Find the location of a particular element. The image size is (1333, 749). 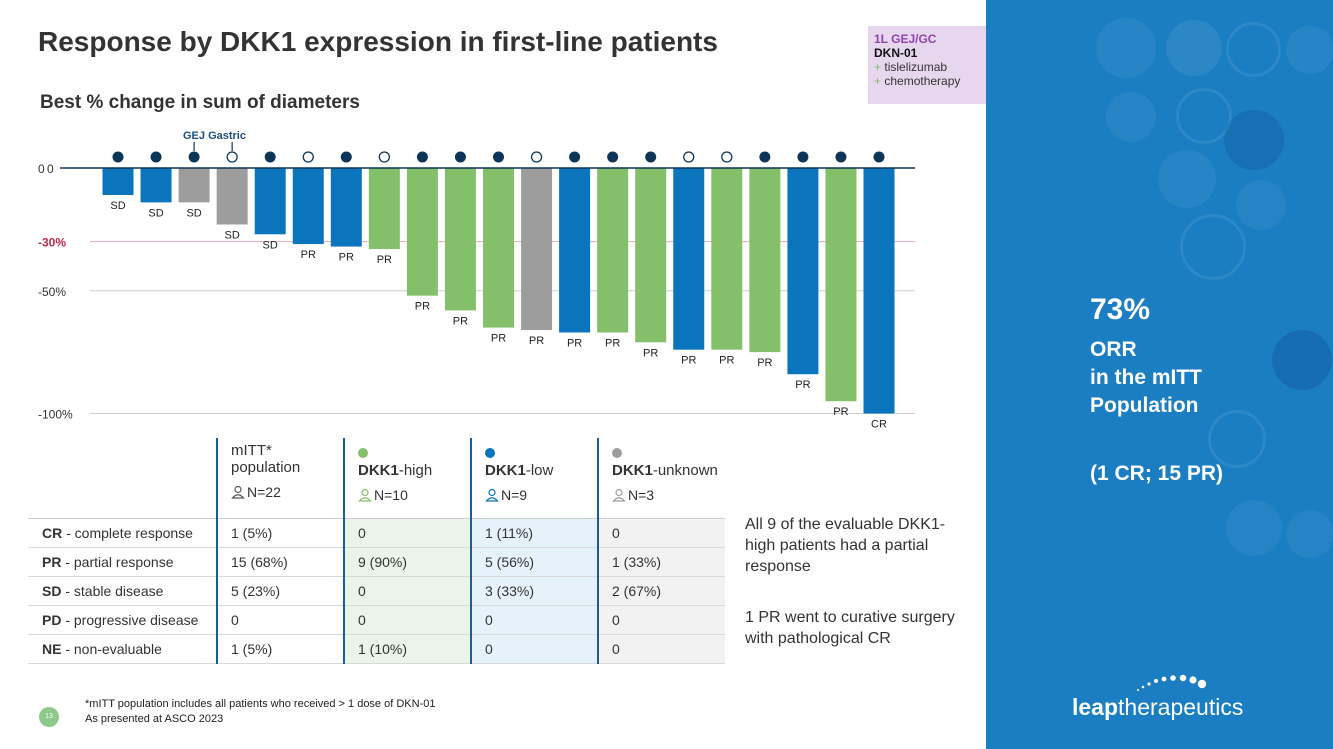

row-label: PD - progressive disease is located at coordinates (122, 620).